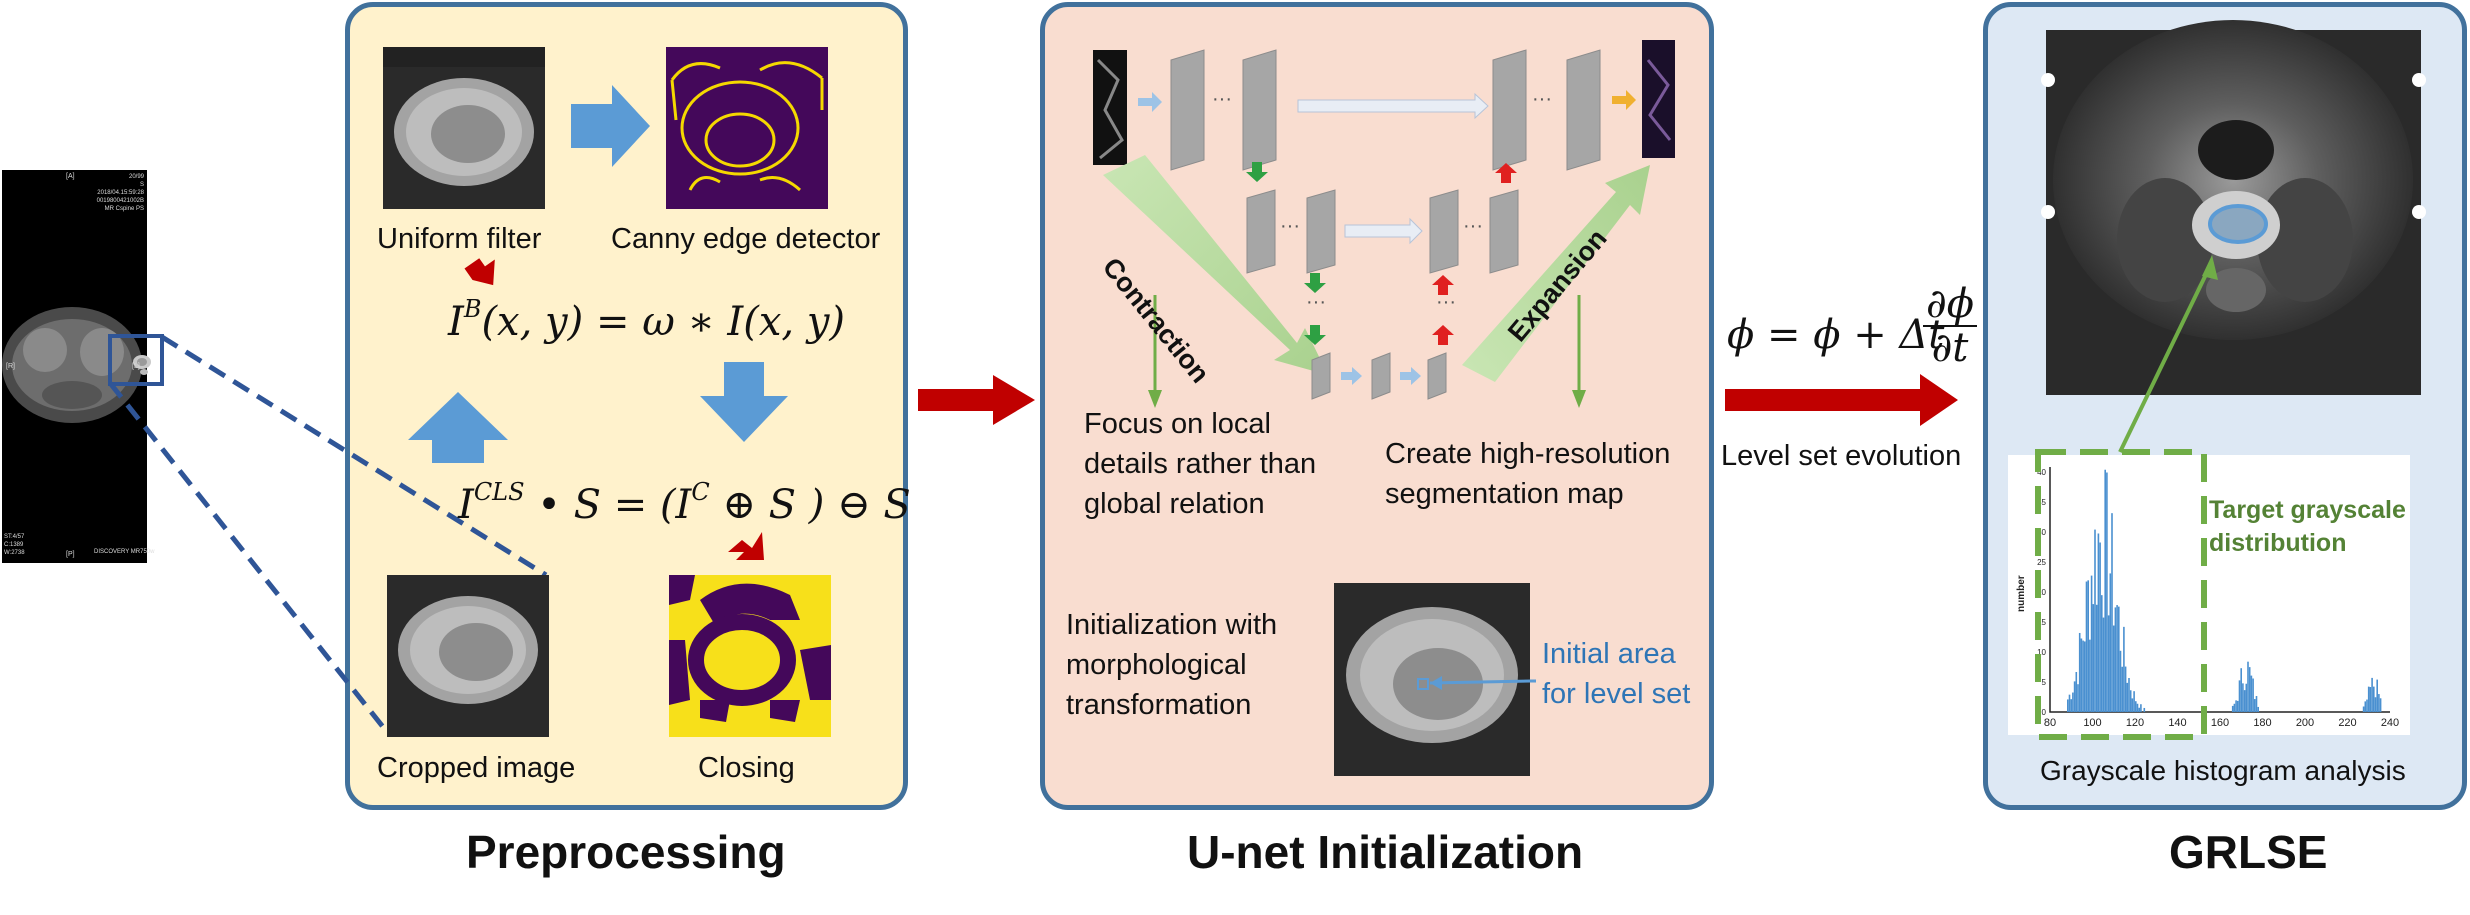 This screenshot has width=2470, height=915. I want to click on spine-mri-image, so click(2233, 207).